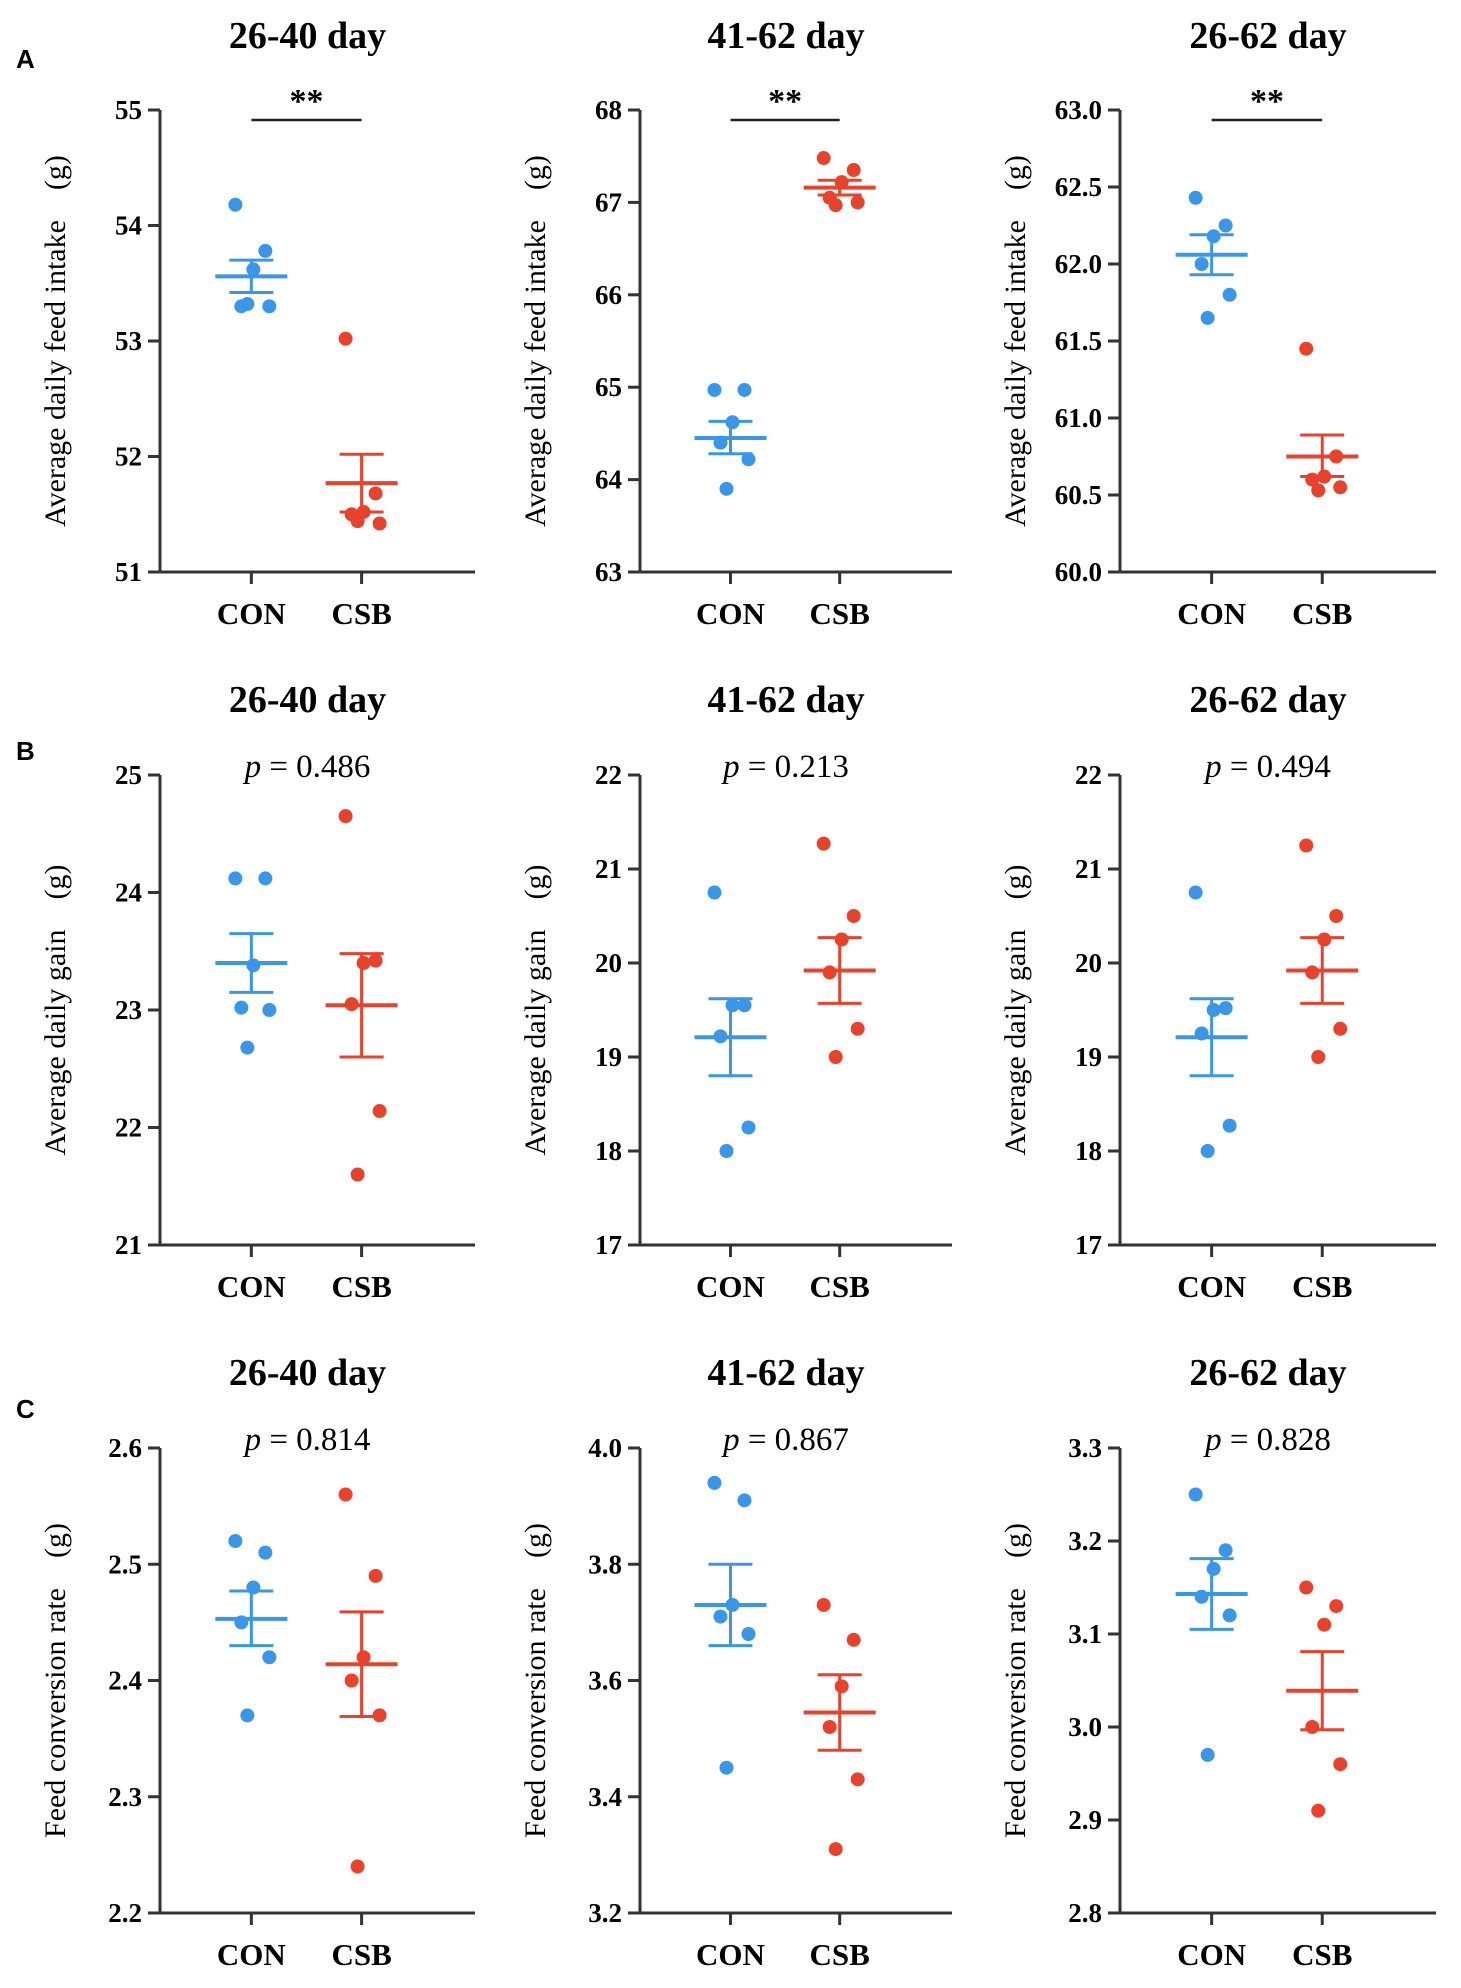 The image size is (1461, 1988). What do you see at coordinates (307, 767) in the screenshot?
I see `chart-4-p-value-label: p = 0.486` at bounding box center [307, 767].